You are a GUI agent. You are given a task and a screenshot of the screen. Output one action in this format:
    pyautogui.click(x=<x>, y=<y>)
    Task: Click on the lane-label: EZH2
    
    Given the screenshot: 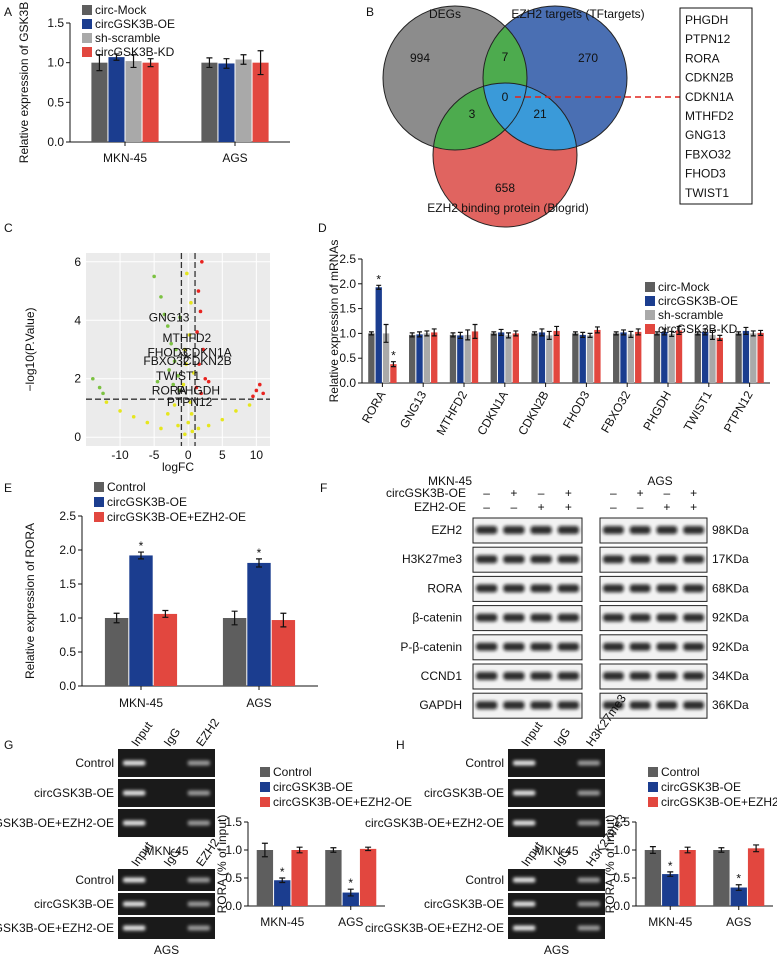 What is the action you would take?
    pyautogui.click(x=207, y=732)
    